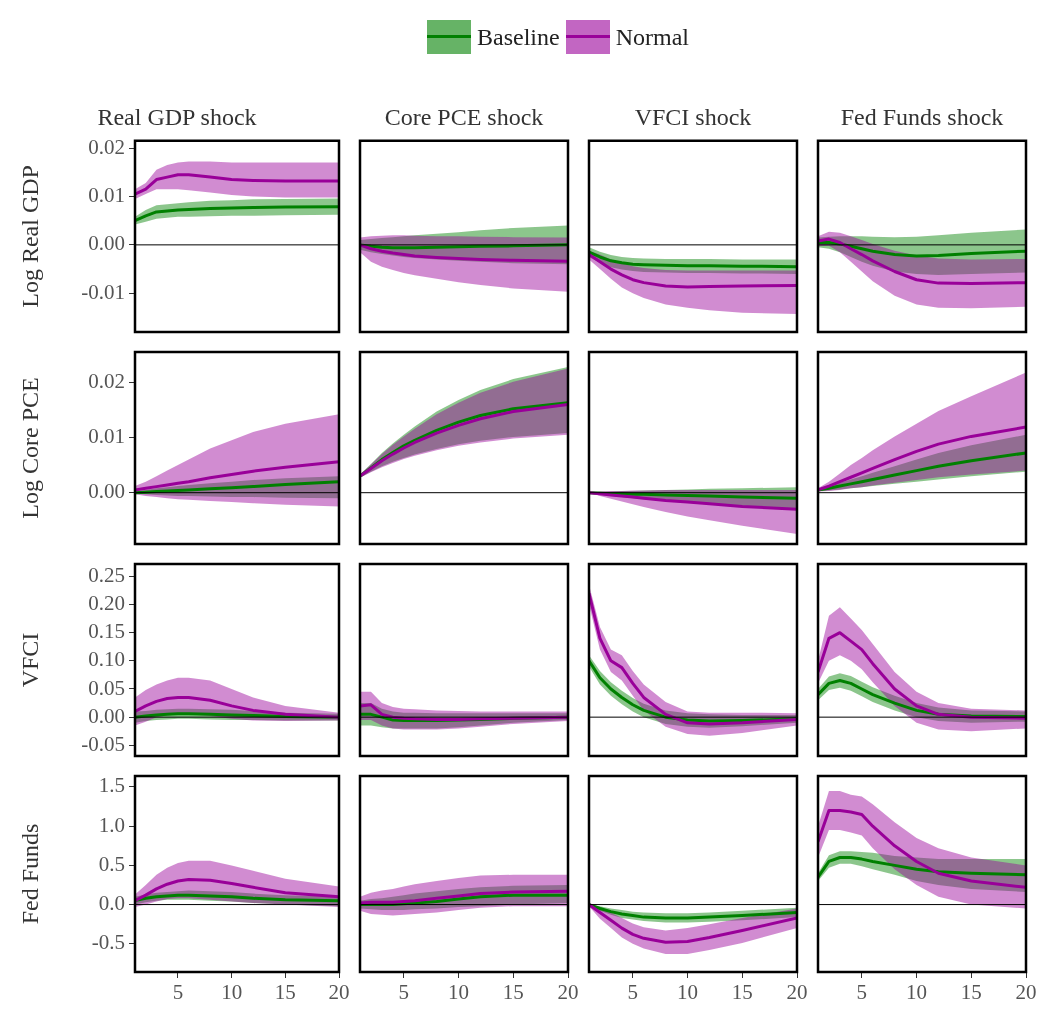 The width and height of the screenshot is (1048, 1023). What do you see at coordinates (103, 291) in the screenshot?
I see `y-tick-label: -0.01` at bounding box center [103, 291].